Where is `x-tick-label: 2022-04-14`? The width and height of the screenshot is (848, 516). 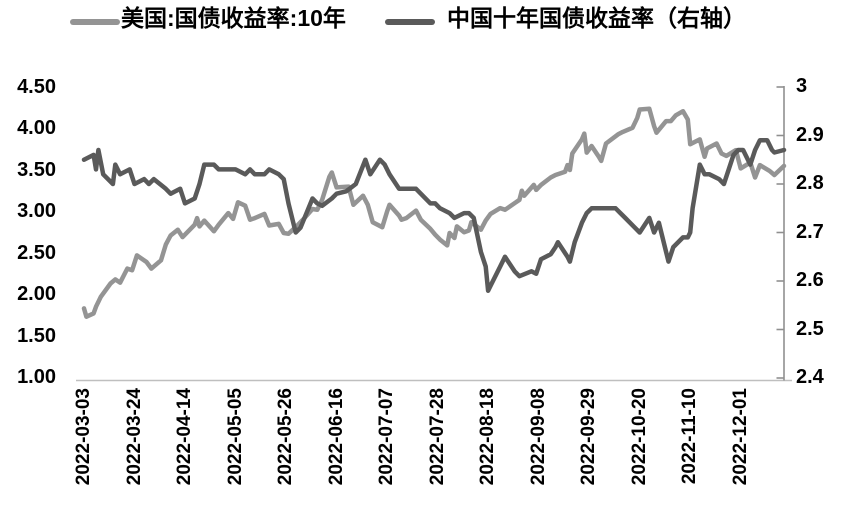
x-tick-label: 2022-04-14 is located at coordinates (185, 437).